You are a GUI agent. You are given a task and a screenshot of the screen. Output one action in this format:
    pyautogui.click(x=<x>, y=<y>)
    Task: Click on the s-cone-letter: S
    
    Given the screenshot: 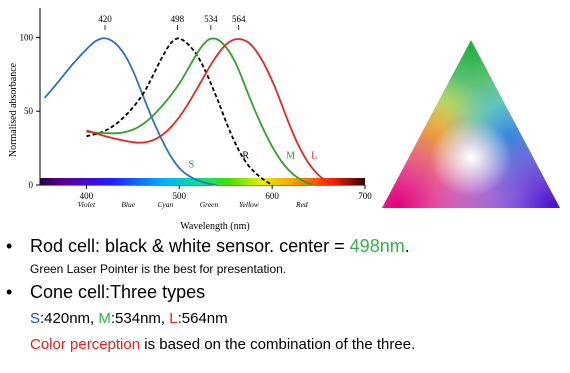 What is the action you would take?
    pyautogui.click(x=35, y=318)
    